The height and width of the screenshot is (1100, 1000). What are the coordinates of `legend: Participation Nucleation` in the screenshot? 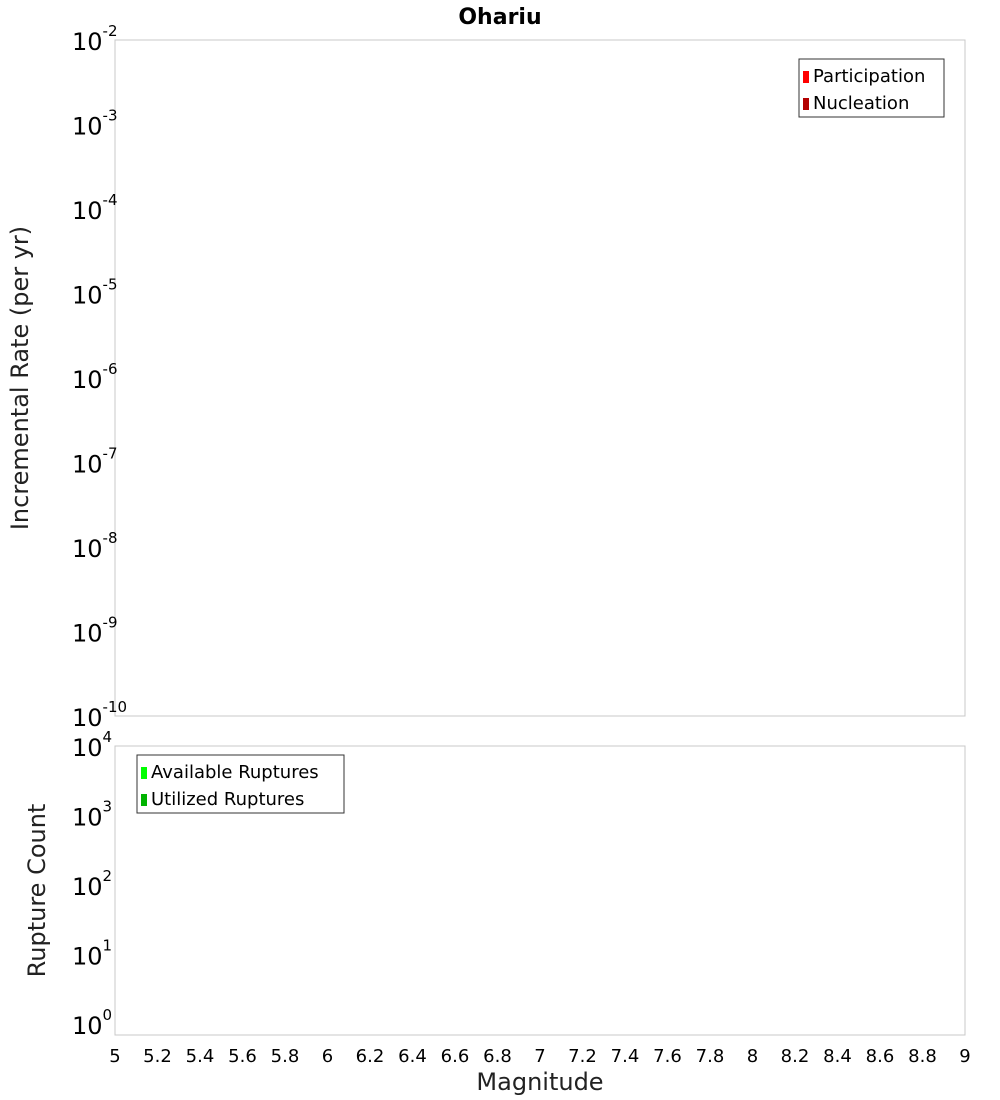 It's located at (871, 88).